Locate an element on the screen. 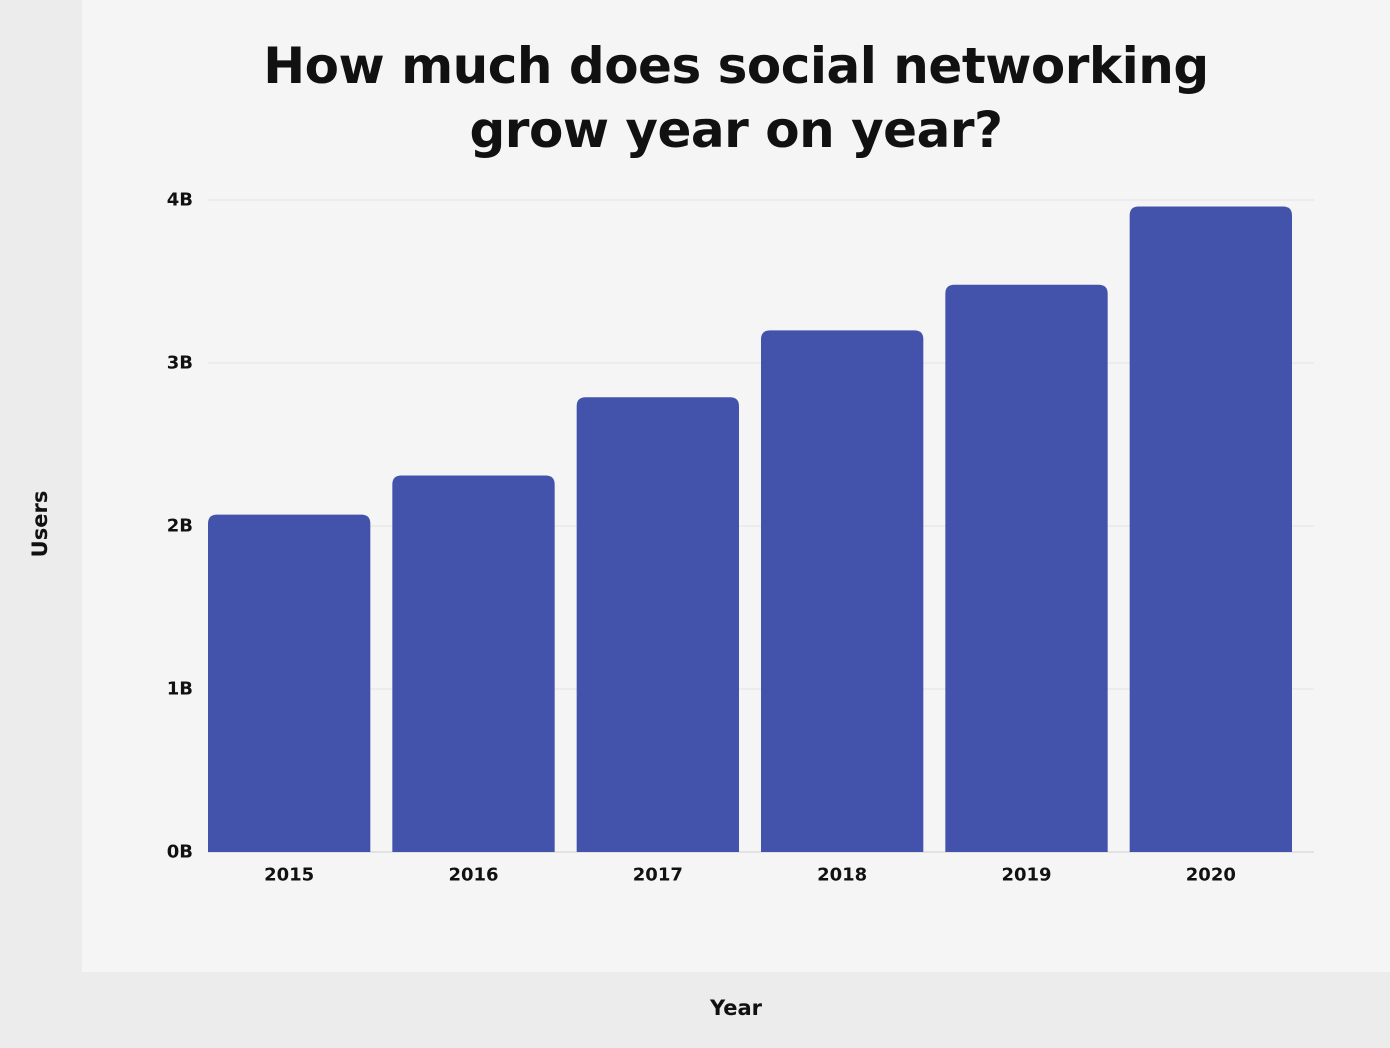 The image size is (1390, 1048). x-tick-label: 2018 is located at coordinates (842, 875).